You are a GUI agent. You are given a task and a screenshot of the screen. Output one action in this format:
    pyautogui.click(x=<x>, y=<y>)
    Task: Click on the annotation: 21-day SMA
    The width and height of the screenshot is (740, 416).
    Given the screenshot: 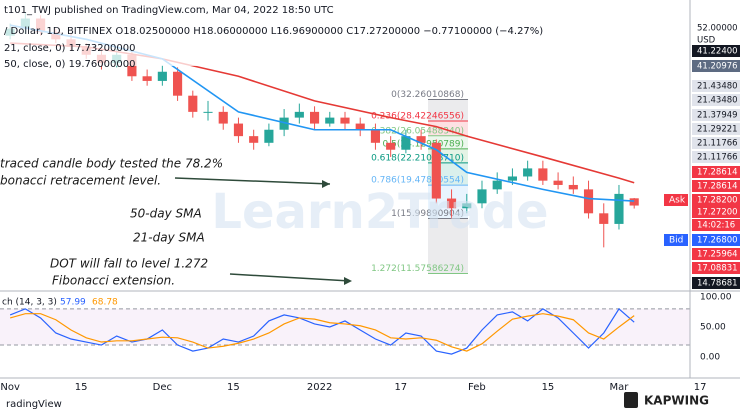 What is the action you would take?
    pyautogui.click(x=169, y=238)
    